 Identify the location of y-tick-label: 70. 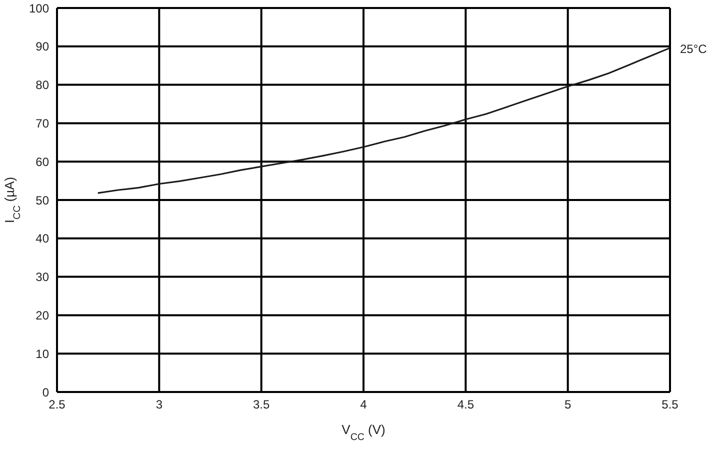
(43, 123).